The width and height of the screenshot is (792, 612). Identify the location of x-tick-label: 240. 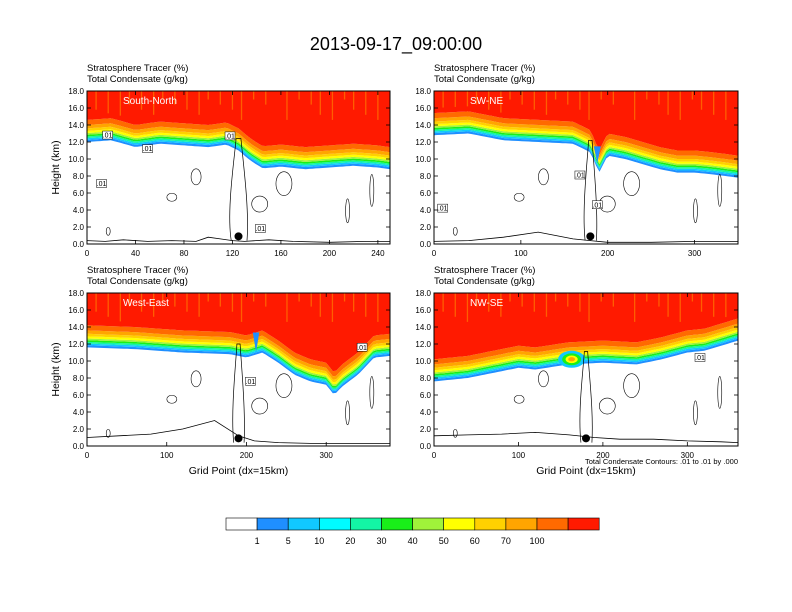
(378, 253).